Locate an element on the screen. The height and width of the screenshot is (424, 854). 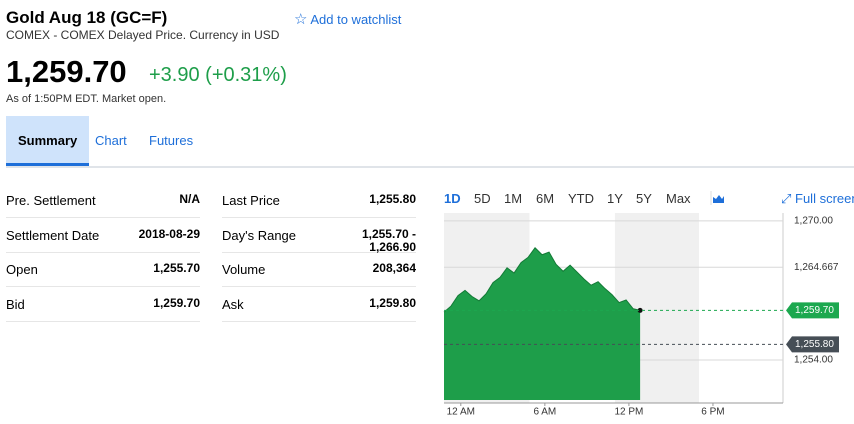
stat-label: Open is located at coordinates (22, 269).